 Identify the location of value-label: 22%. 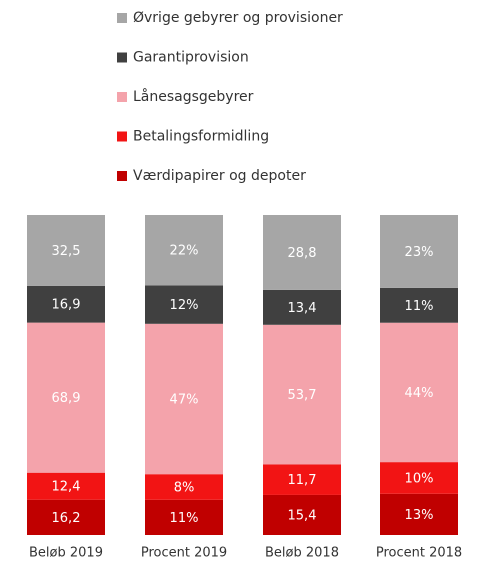
(184, 251).